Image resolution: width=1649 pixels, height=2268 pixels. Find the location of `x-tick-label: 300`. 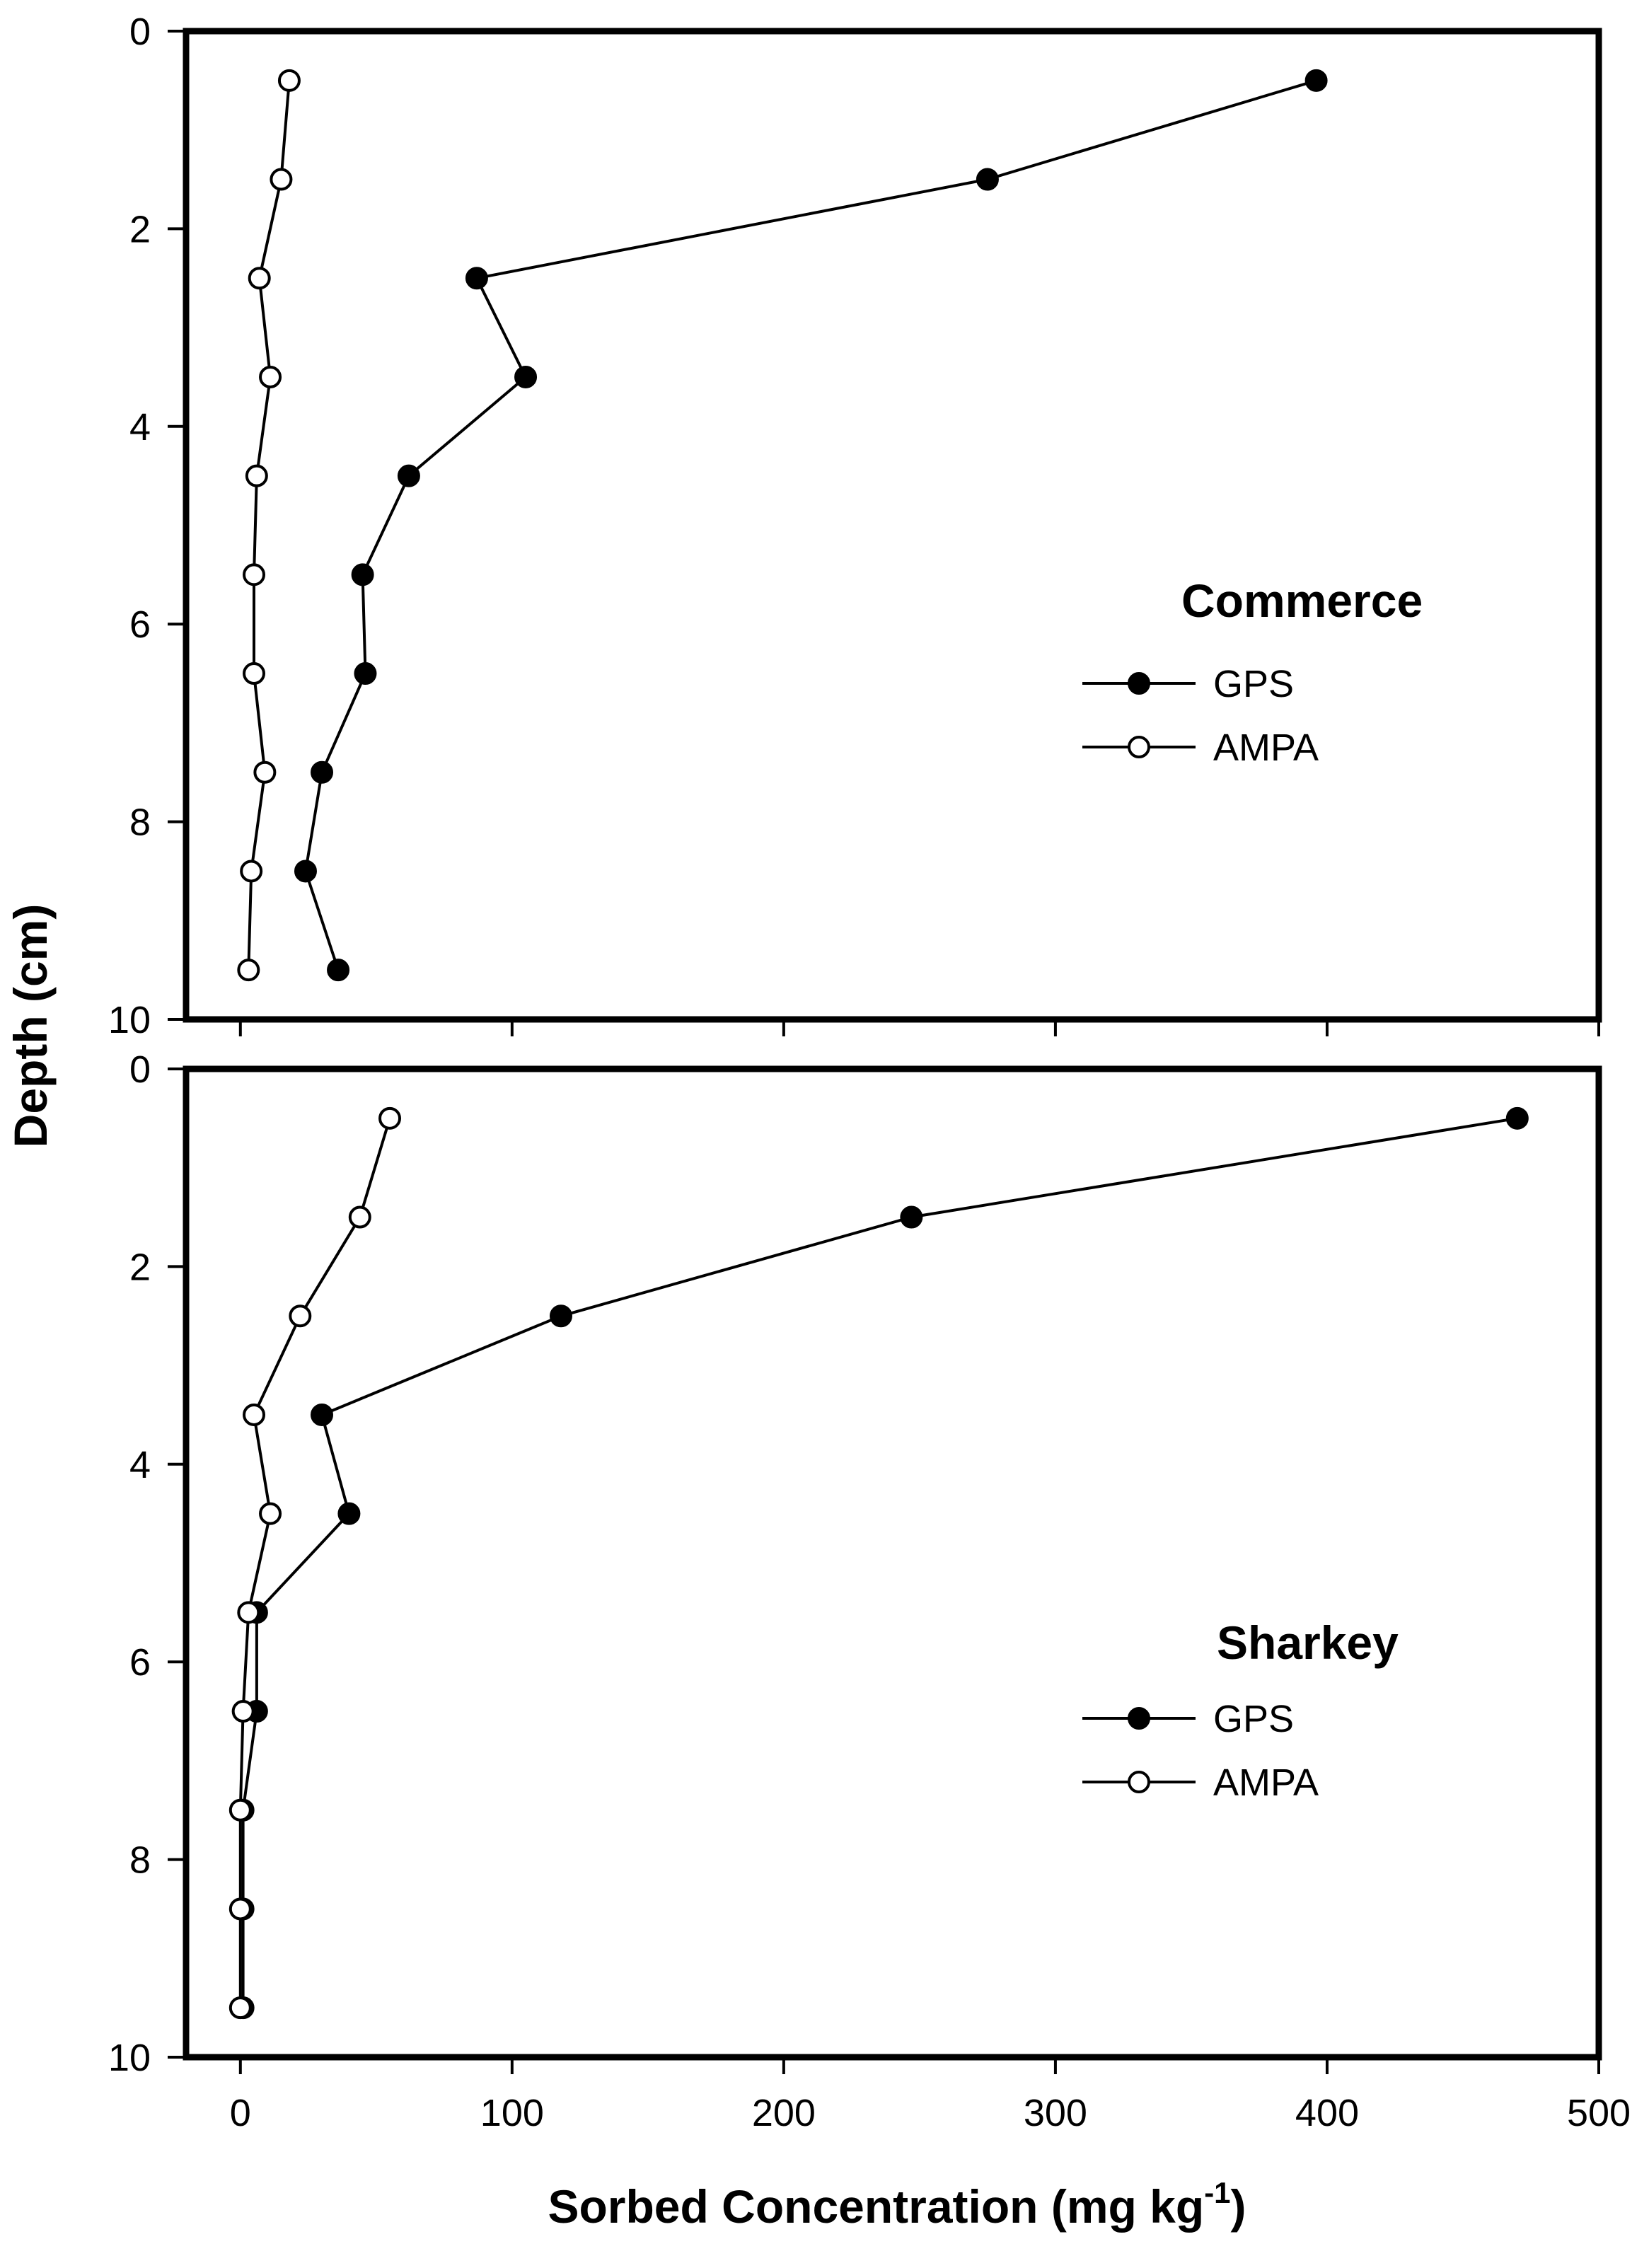

x-tick-label: 300 is located at coordinates (1055, 2113).